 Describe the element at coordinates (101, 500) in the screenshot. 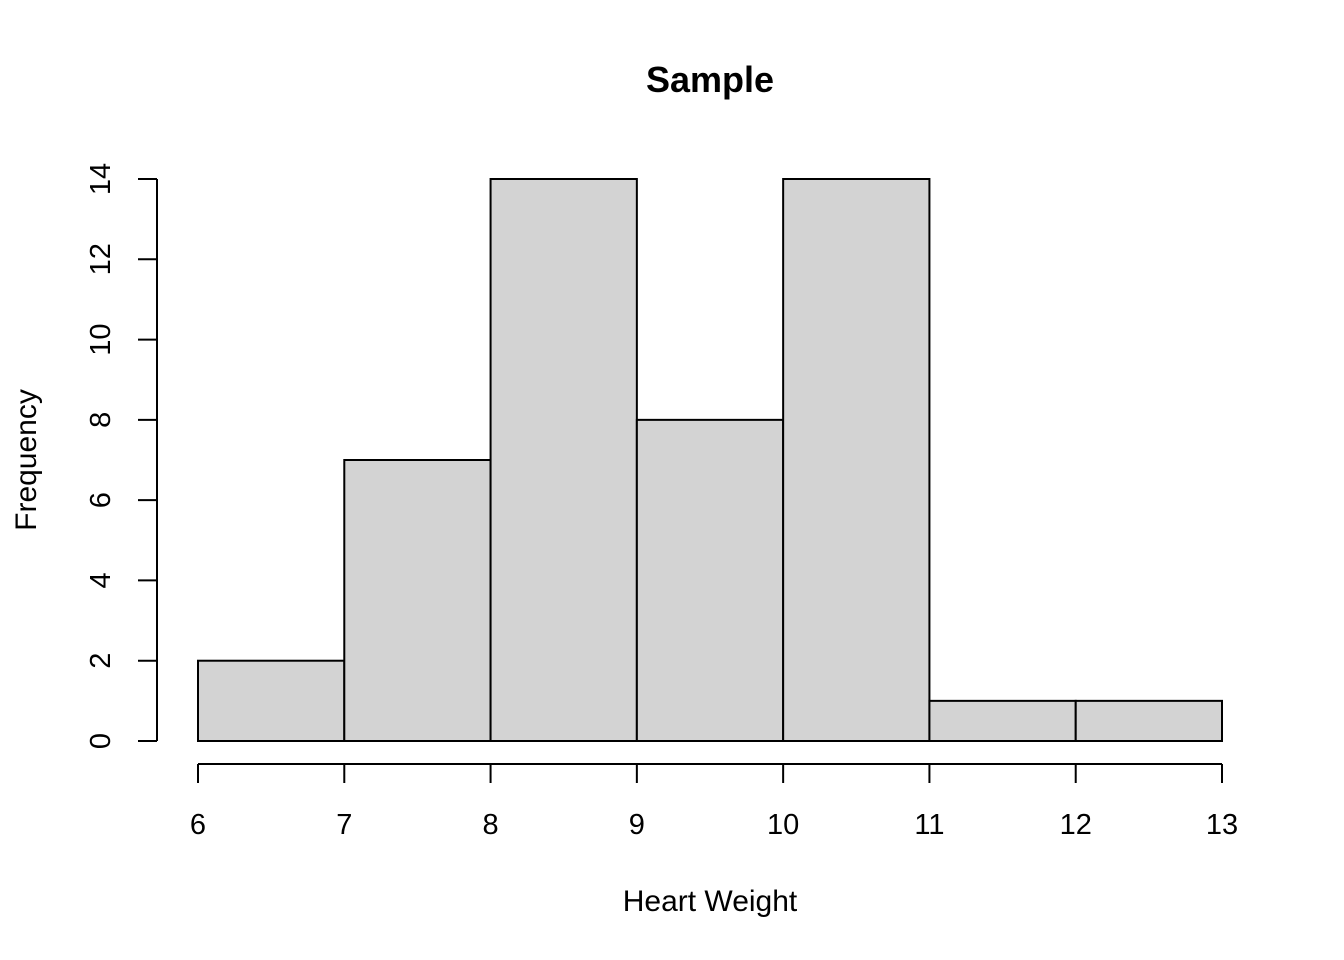

I see `y-tick-label-6: 6` at that location.